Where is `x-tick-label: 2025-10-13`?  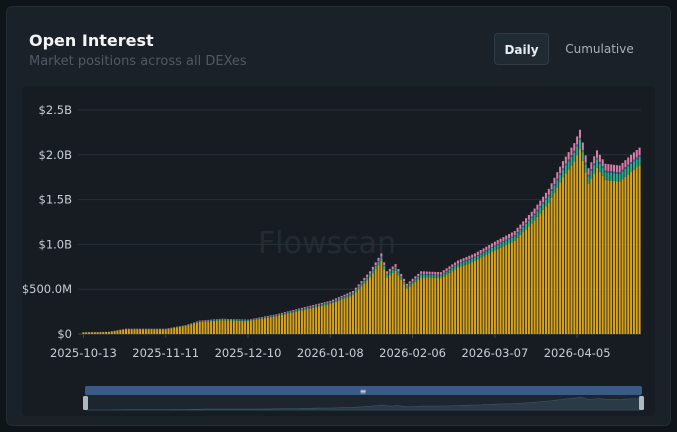
x-tick-label: 2025-10-13 is located at coordinates (83, 353).